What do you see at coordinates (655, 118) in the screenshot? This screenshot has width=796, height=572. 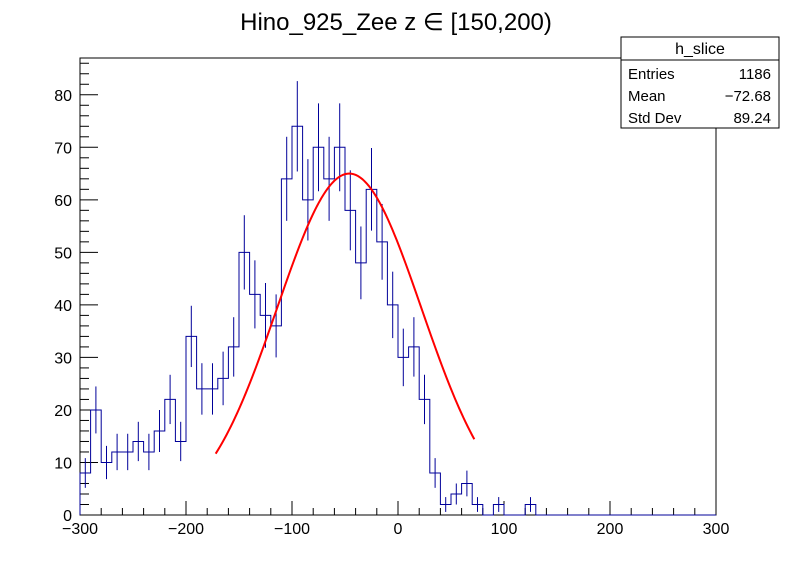 I see `stats-label-stddev: Std Dev` at bounding box center [655, 118].